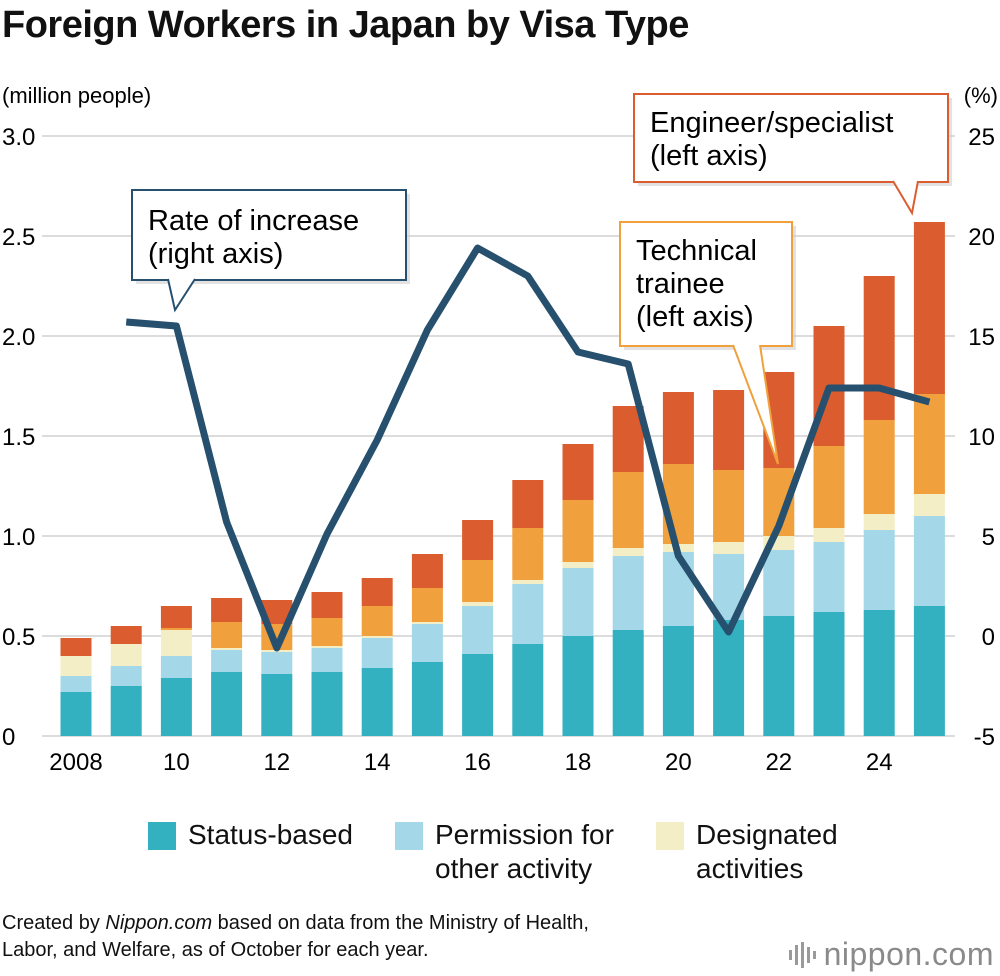 The width and height of the screenshot is (1000, 976). What do you see at coordinates (984, 737) in the screenshot?
I see `right-tick-label: -5` at bounding box center [984, 737].